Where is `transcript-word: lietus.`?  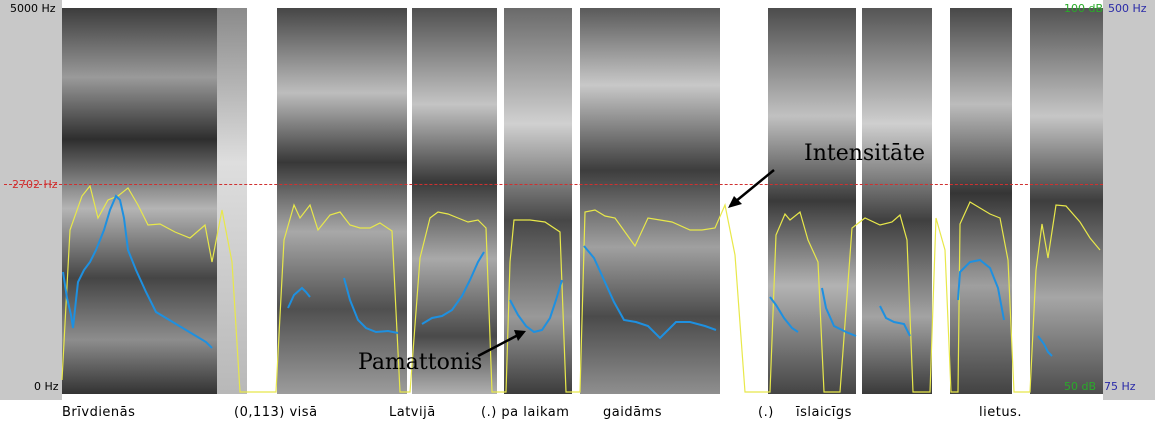
transcript-word: lietus. is located at coordinates (1000, 412).